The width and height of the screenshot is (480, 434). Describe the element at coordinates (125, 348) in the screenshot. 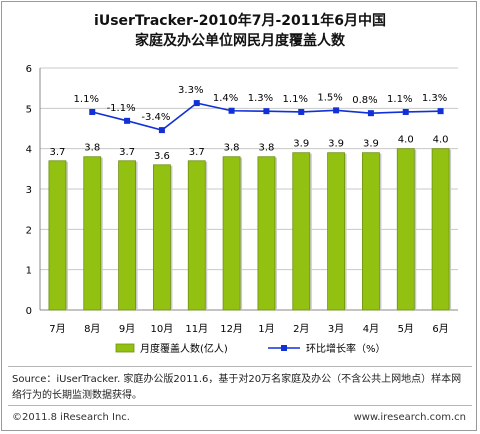

I see `legend-bar-swatch` at that location.